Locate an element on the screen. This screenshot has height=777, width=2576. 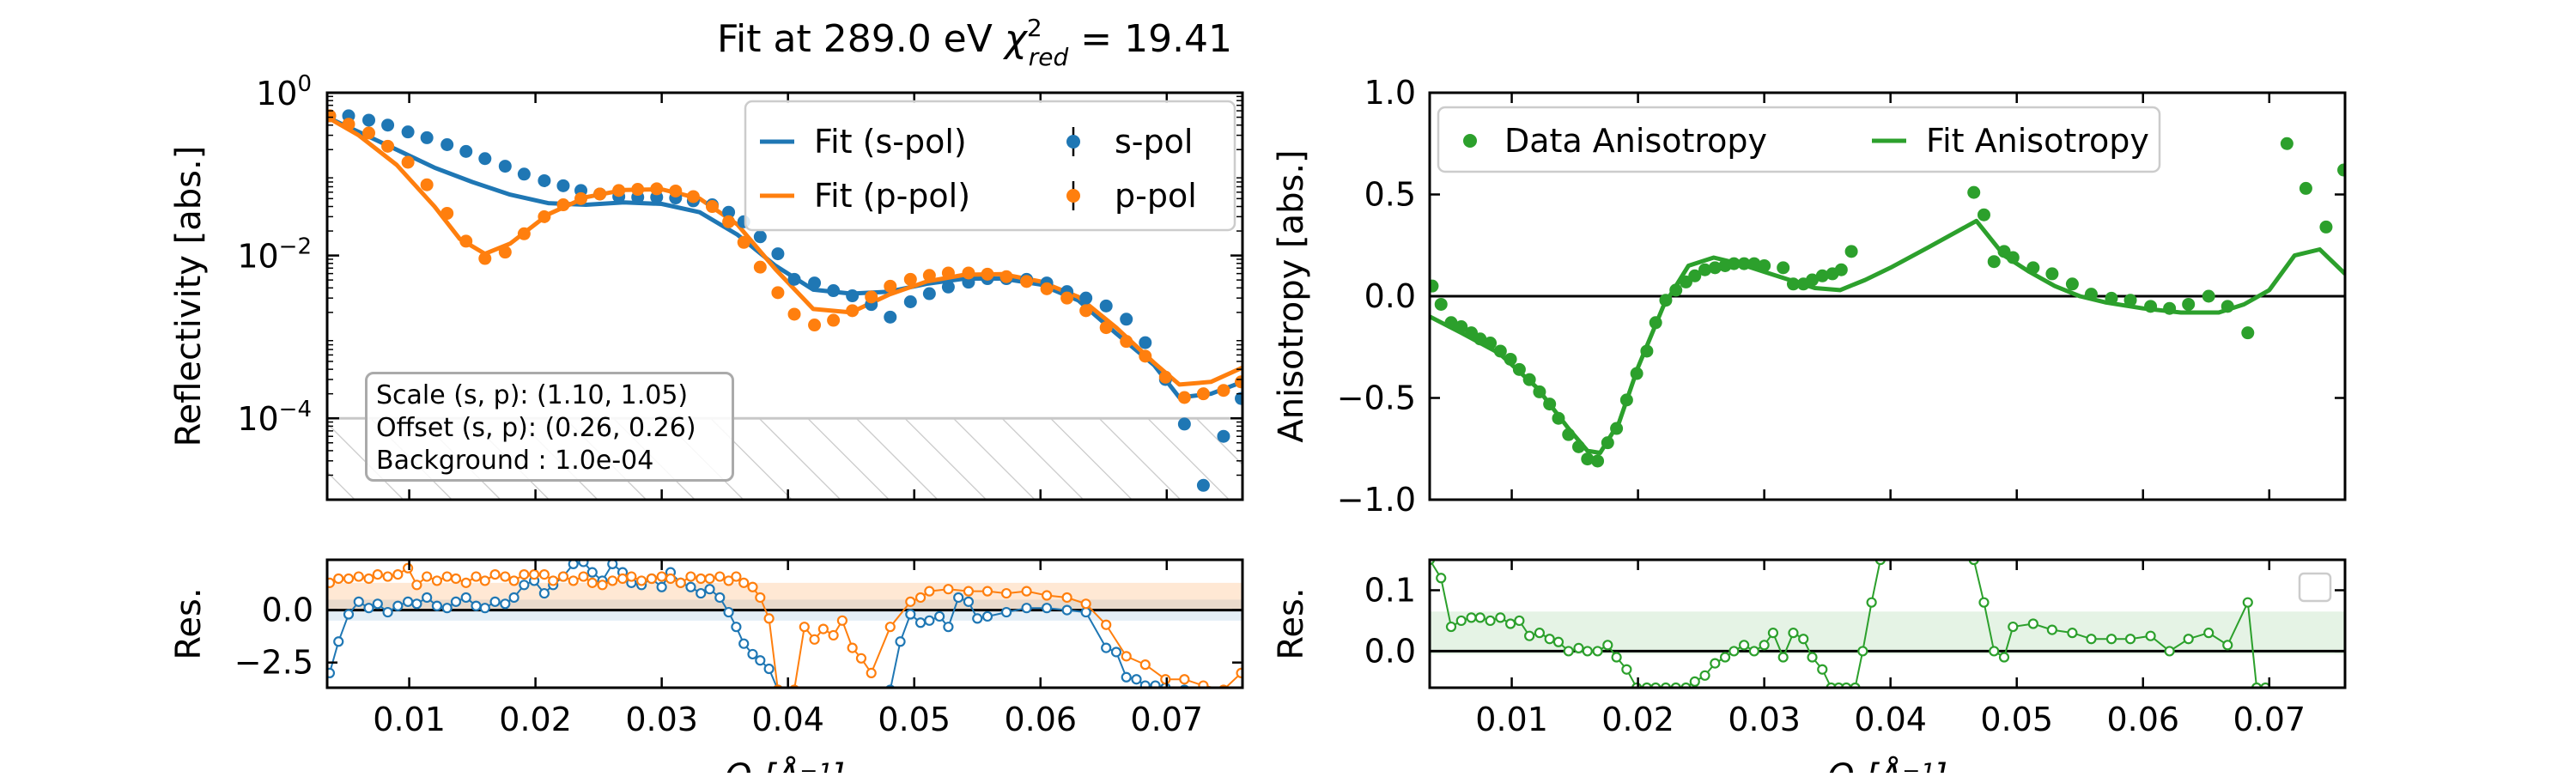
reflectivity-residual-xtick-label: 0.02 is located at coordinates (535, 719).